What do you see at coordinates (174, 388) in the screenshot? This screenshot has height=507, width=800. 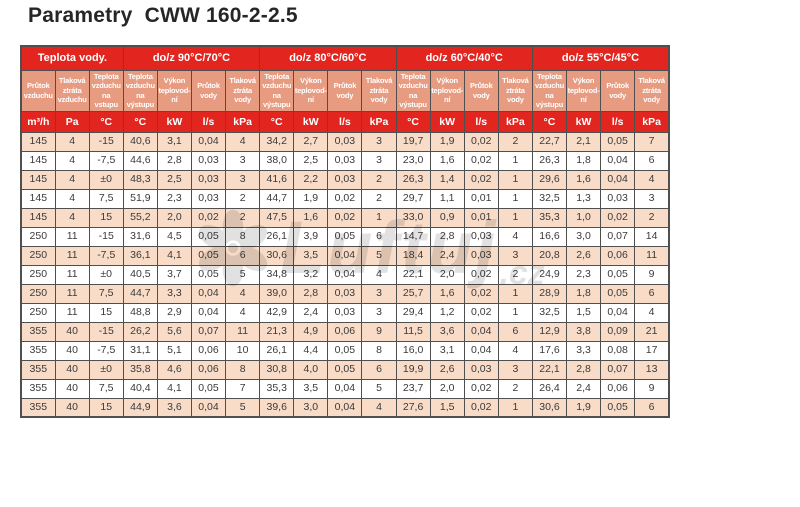 I see `table-cell: 4,1` at bounding box center [174, 388].